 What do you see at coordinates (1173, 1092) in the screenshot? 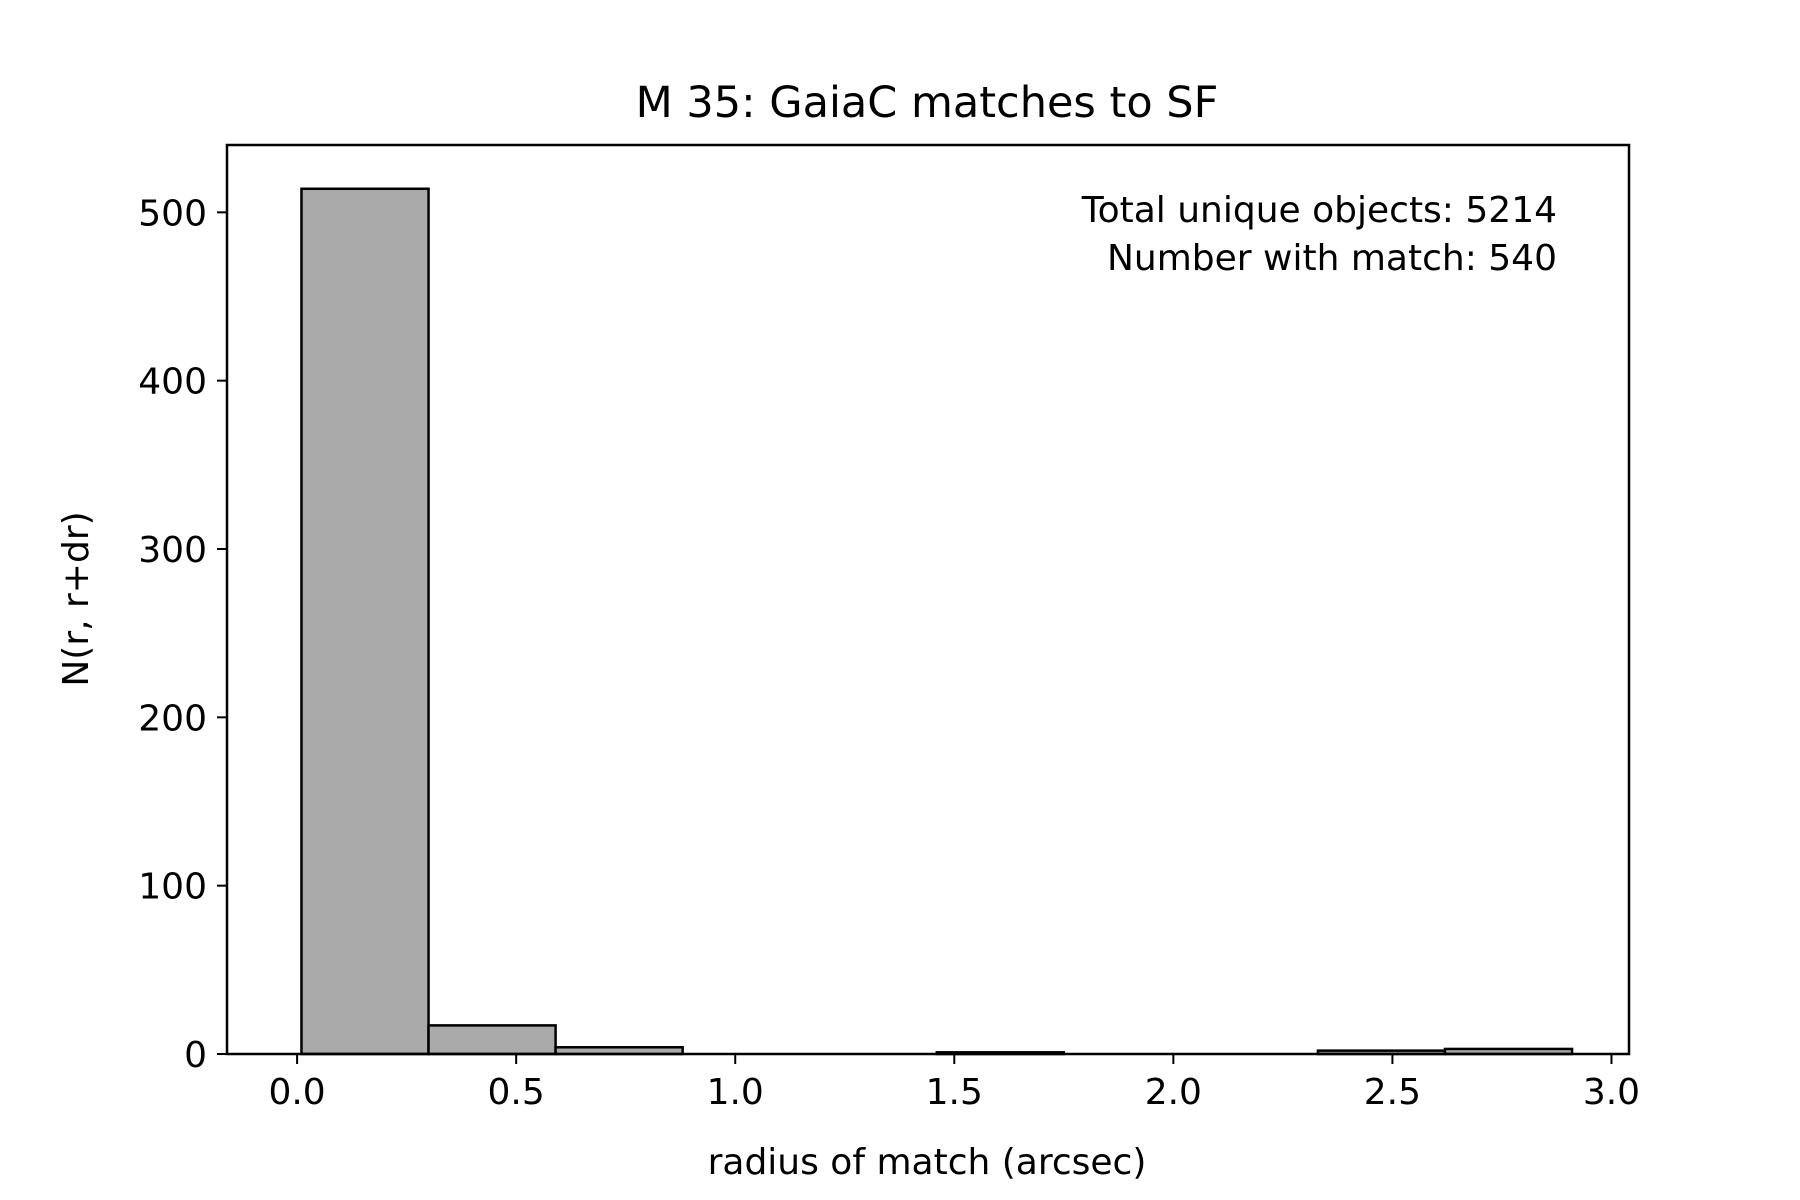
I see `x-tick-label-4: 2.0` at bounding box center [1173, 1092].